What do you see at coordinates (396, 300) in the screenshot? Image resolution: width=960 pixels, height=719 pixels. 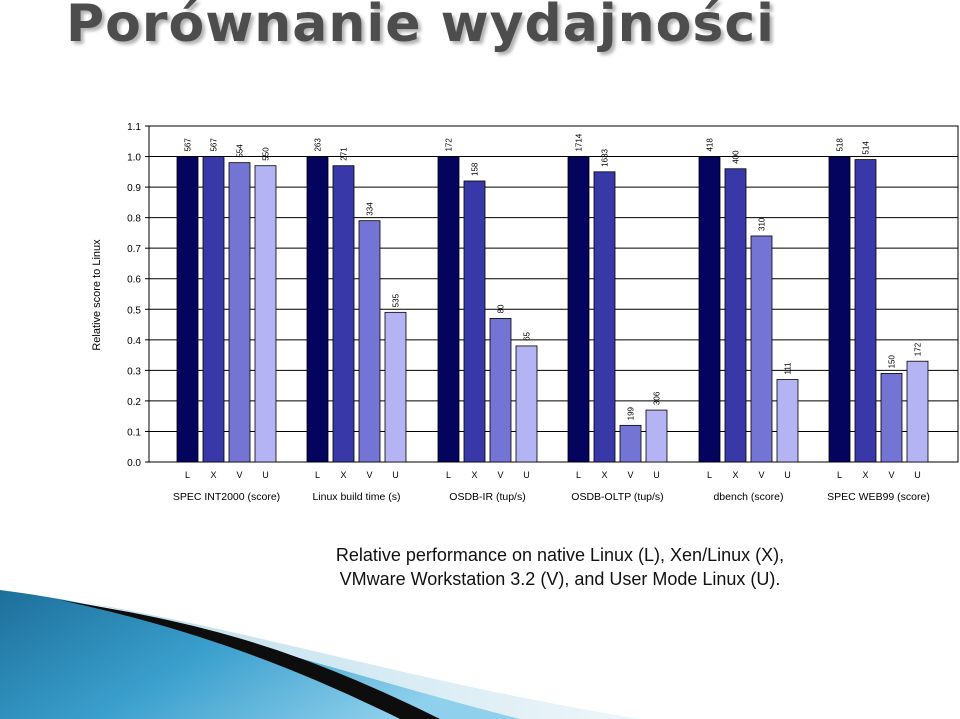 I see `bar-value-label: 535` at bounding box center [396, 300].